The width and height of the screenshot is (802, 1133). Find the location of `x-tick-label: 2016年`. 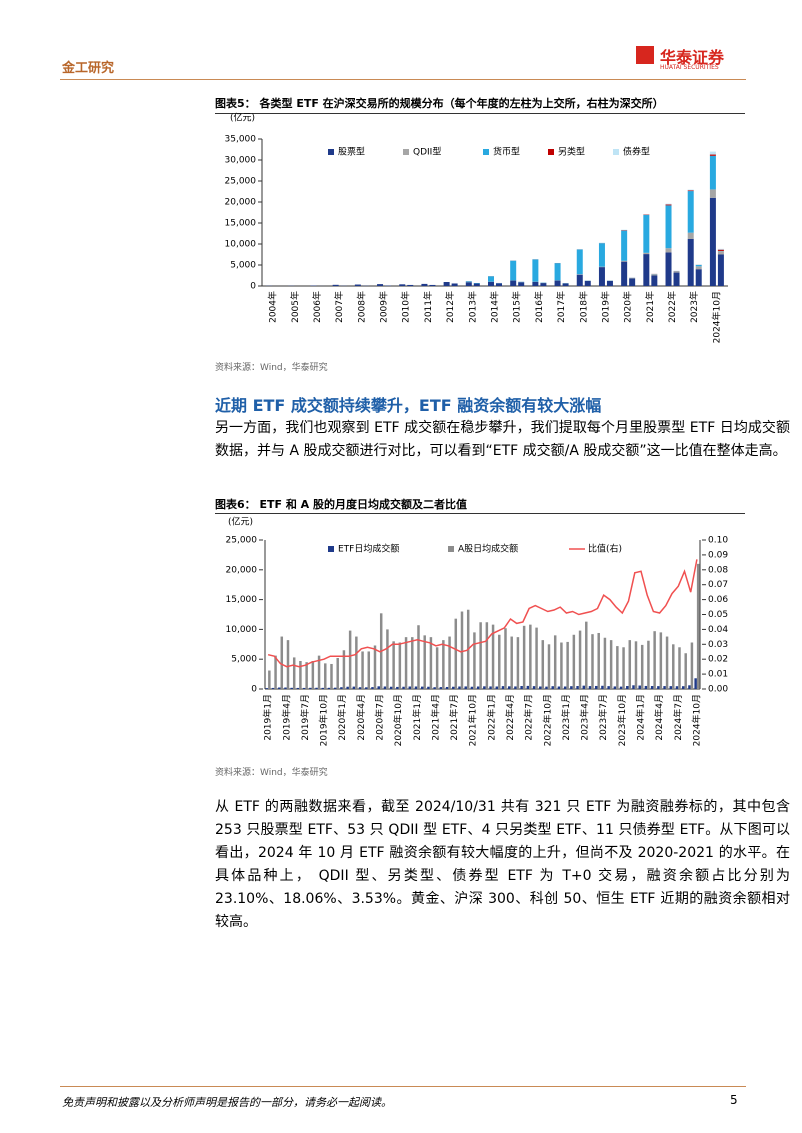

x-tick-label: 2016年 is located at coordinates (539, 307).